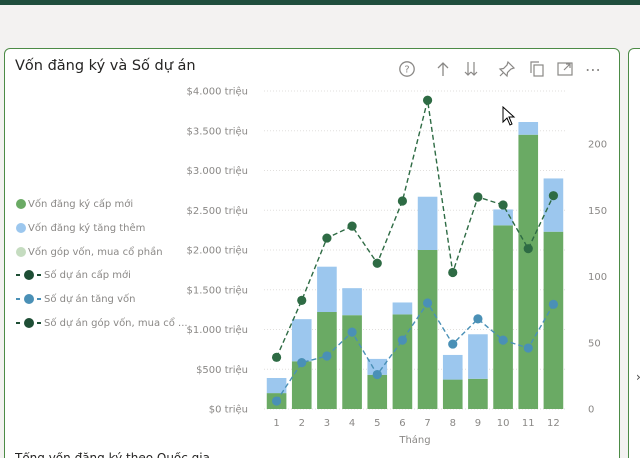 The image size is (640, 458). I want to click on x-tick-label: 2, so click(302, 423).